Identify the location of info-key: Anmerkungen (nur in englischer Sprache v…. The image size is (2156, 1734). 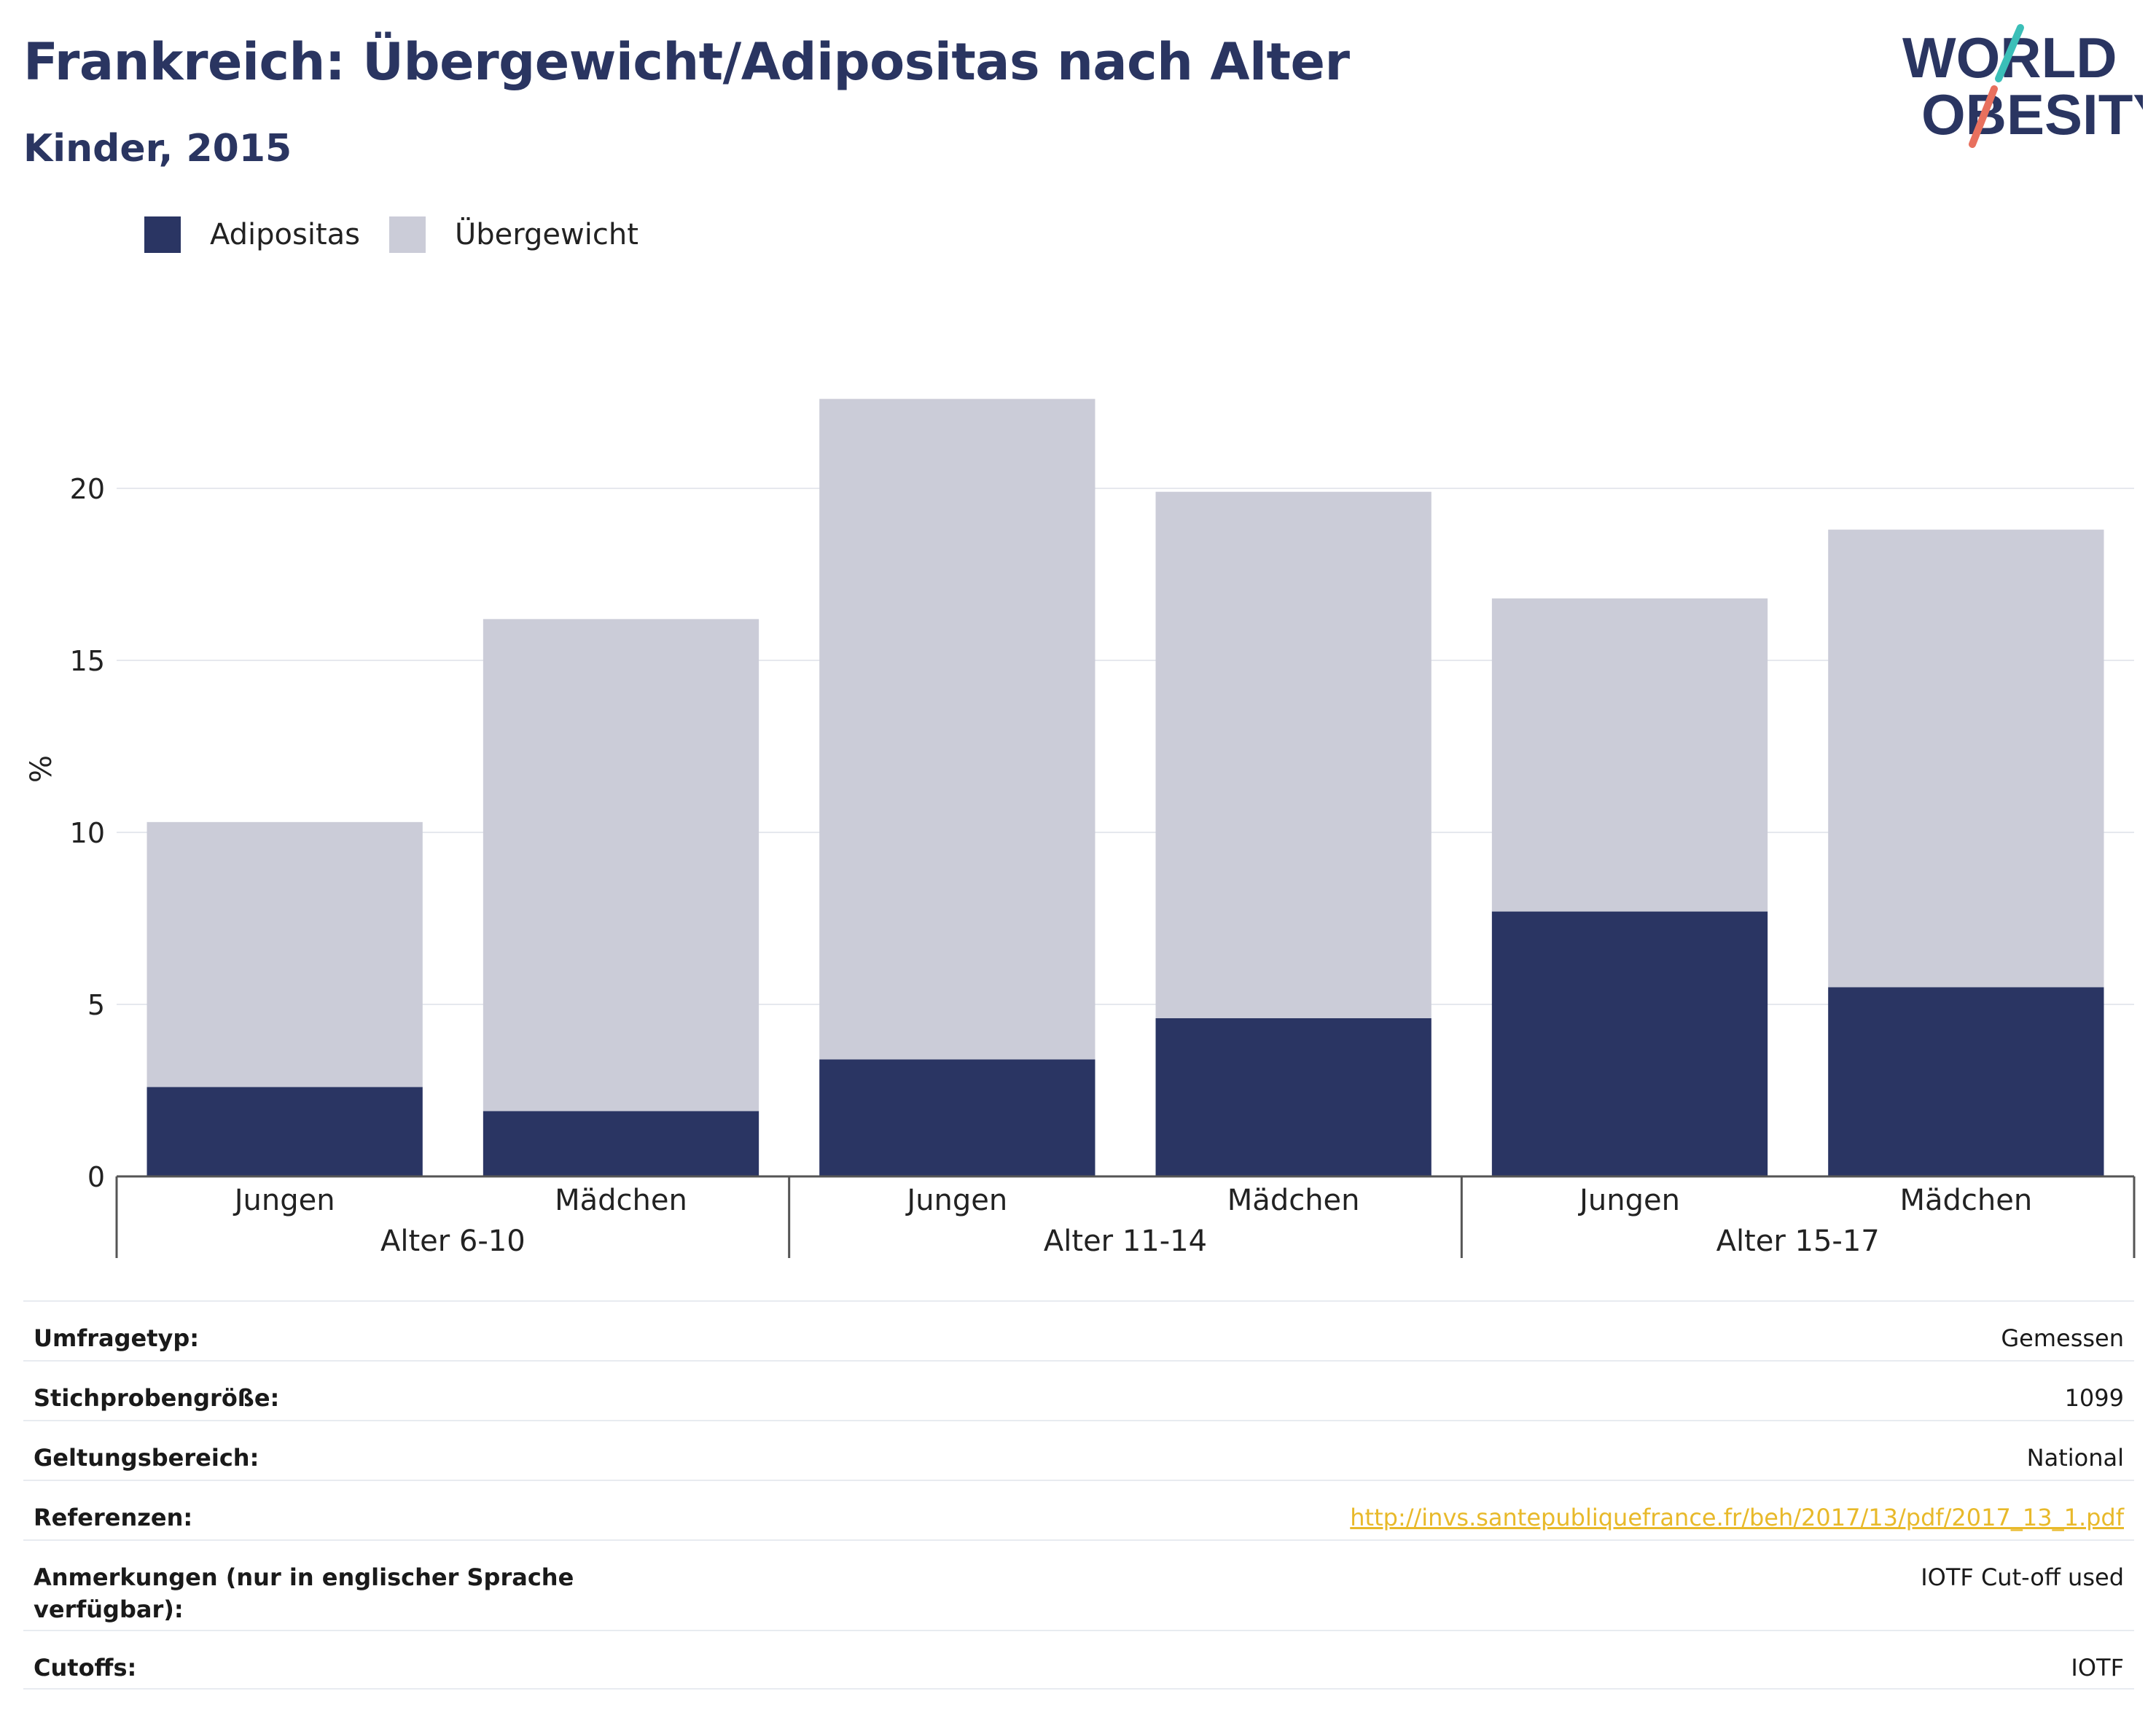
(304, 1593).